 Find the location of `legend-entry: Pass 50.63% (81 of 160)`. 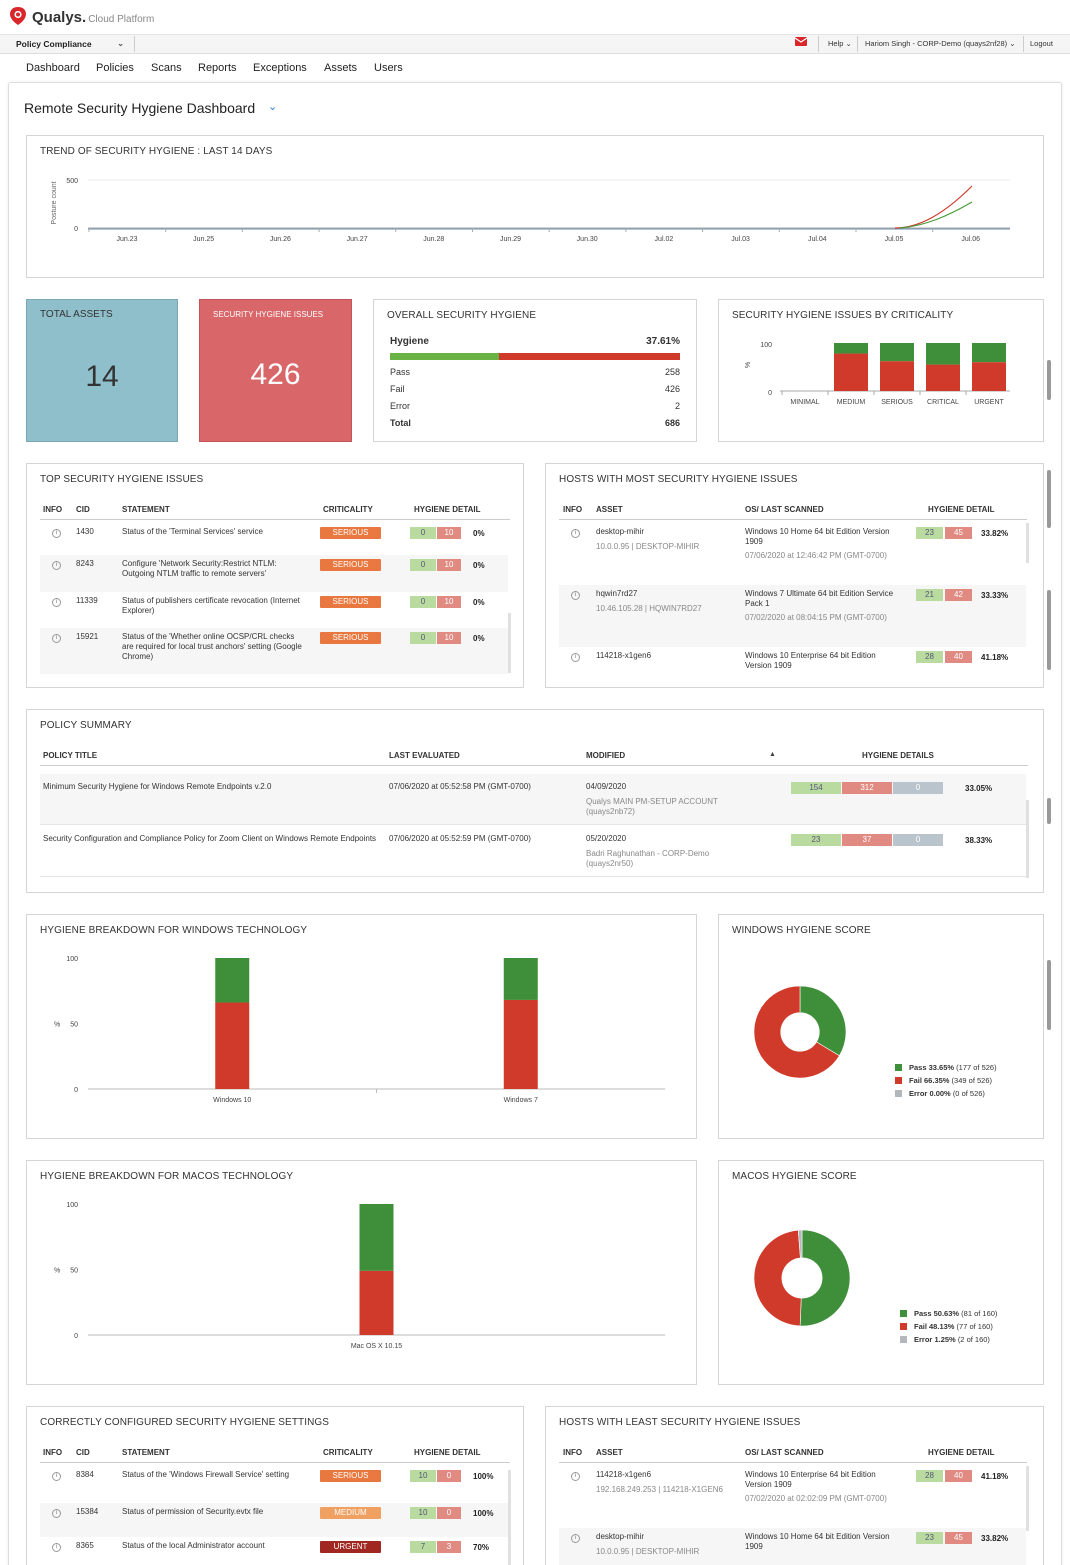

legend-entry: Pass 50.63% (81 of 160) is located at coordinates (955, 1313).